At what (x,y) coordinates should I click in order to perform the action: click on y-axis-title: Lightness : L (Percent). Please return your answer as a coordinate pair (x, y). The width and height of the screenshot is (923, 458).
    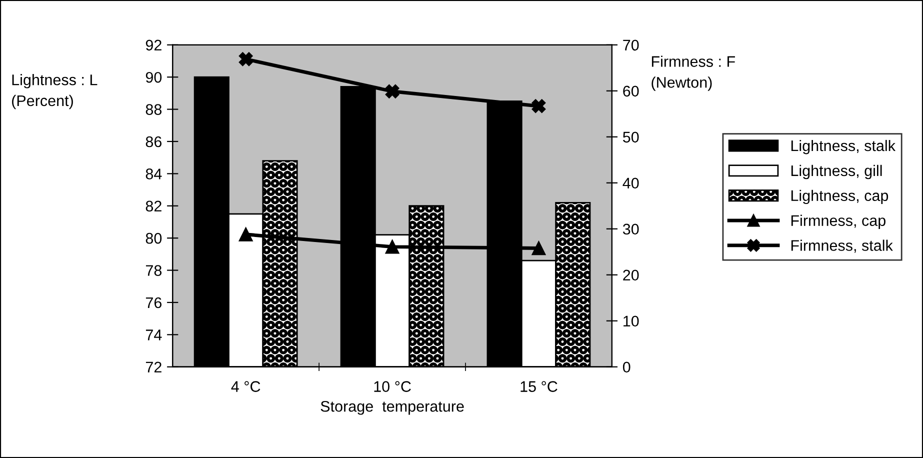
    Looking at the image, I should click on (55, 92).